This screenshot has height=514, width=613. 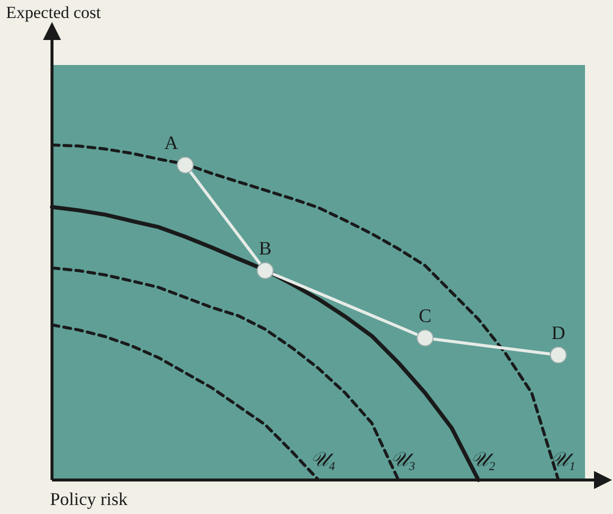 What do you see at coordinates (323, 460) in the screenshot?
I see `series-label: 𝒰₄` at bounding box center [323, 460].